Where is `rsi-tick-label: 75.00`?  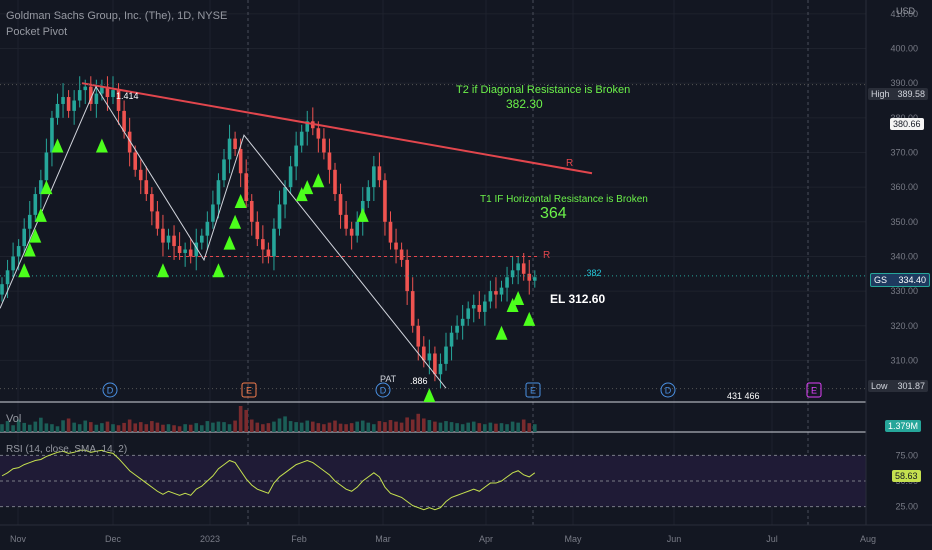
rsi-tick-label: 75.00 is located at coordinates (906, 455).